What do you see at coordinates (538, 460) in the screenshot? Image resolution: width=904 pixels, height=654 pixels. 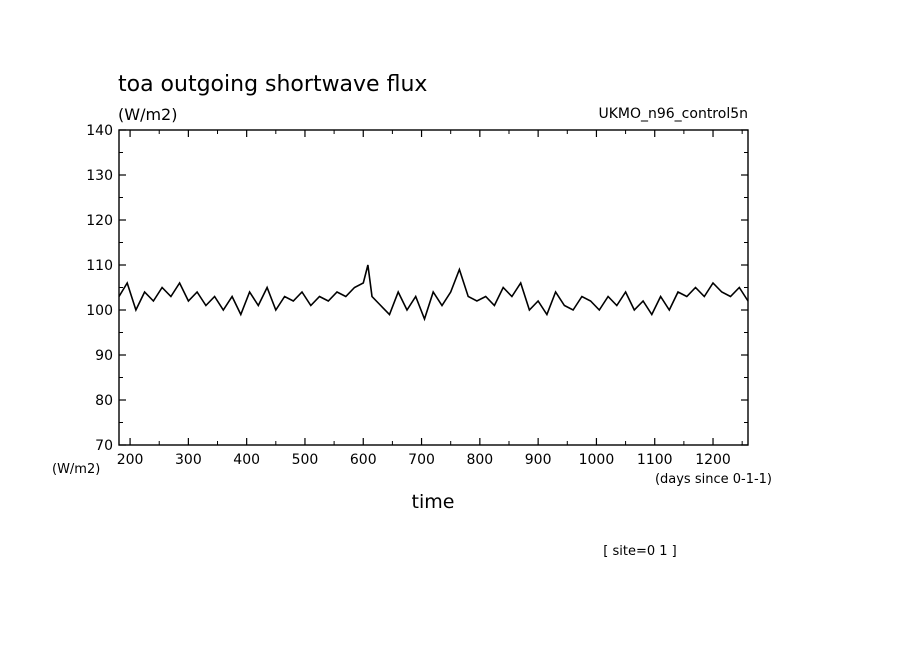 I see `x-tick-label: 900` at bounding box center [538, 460].